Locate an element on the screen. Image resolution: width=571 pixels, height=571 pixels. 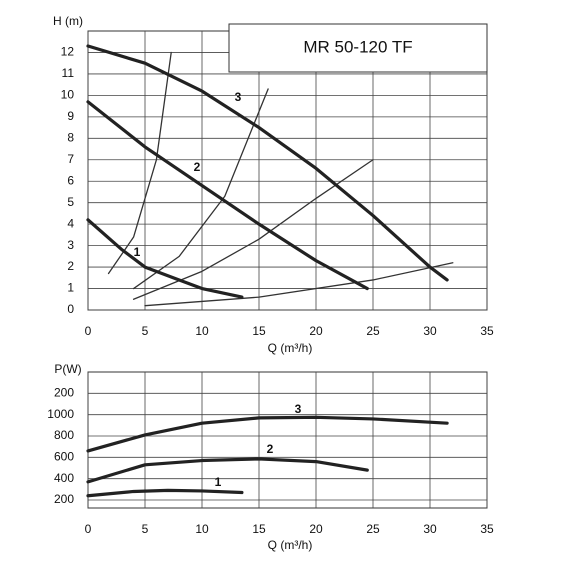
y-tick-label: 1000 is located at coordinates (60, 414).